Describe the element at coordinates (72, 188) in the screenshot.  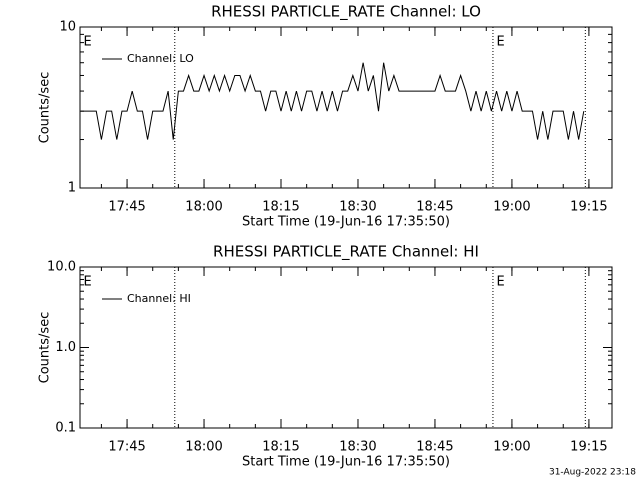
I see `y-tick-label: 1` at that location.